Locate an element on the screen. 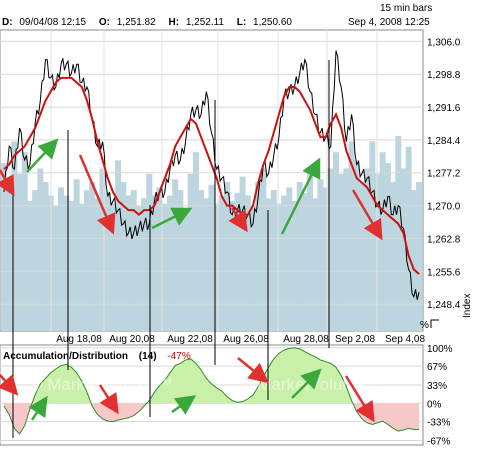 The height and width of the screenshot is (455, 489). high-value: 1,252.11 is located at coordinates (205, 22).